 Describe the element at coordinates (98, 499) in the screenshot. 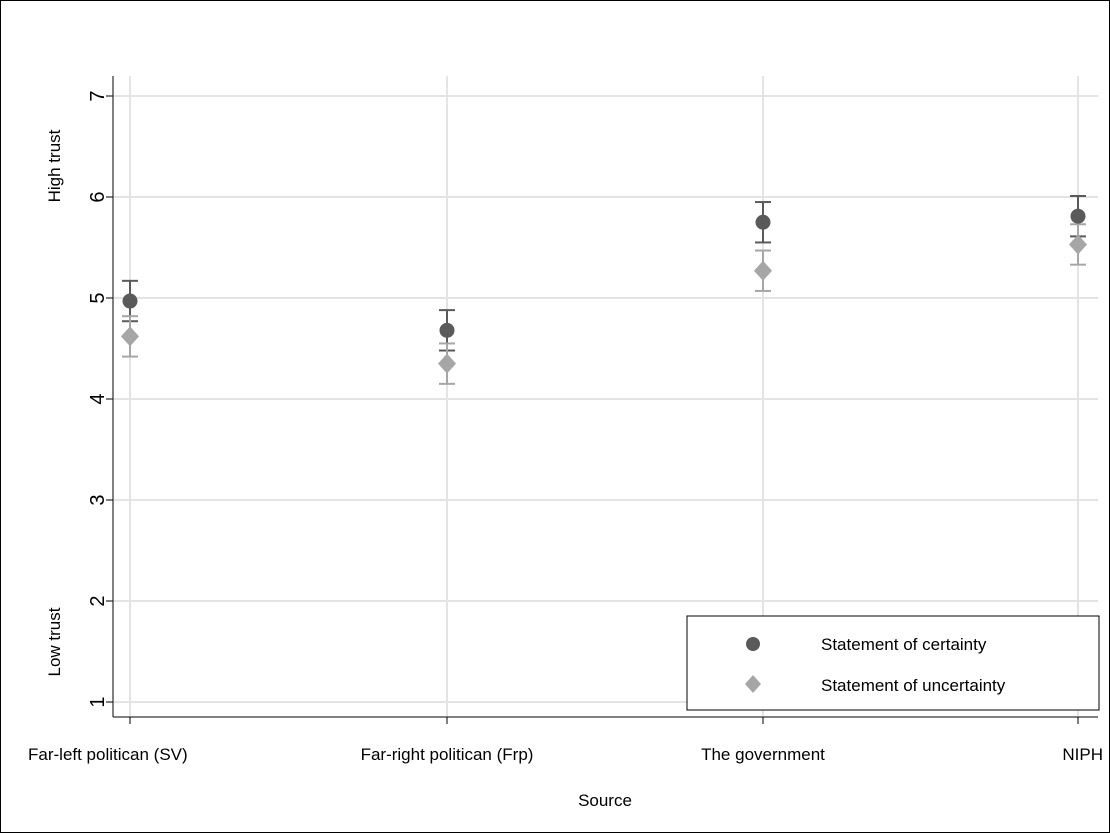

I see `y-tick-label: 3` at that location.